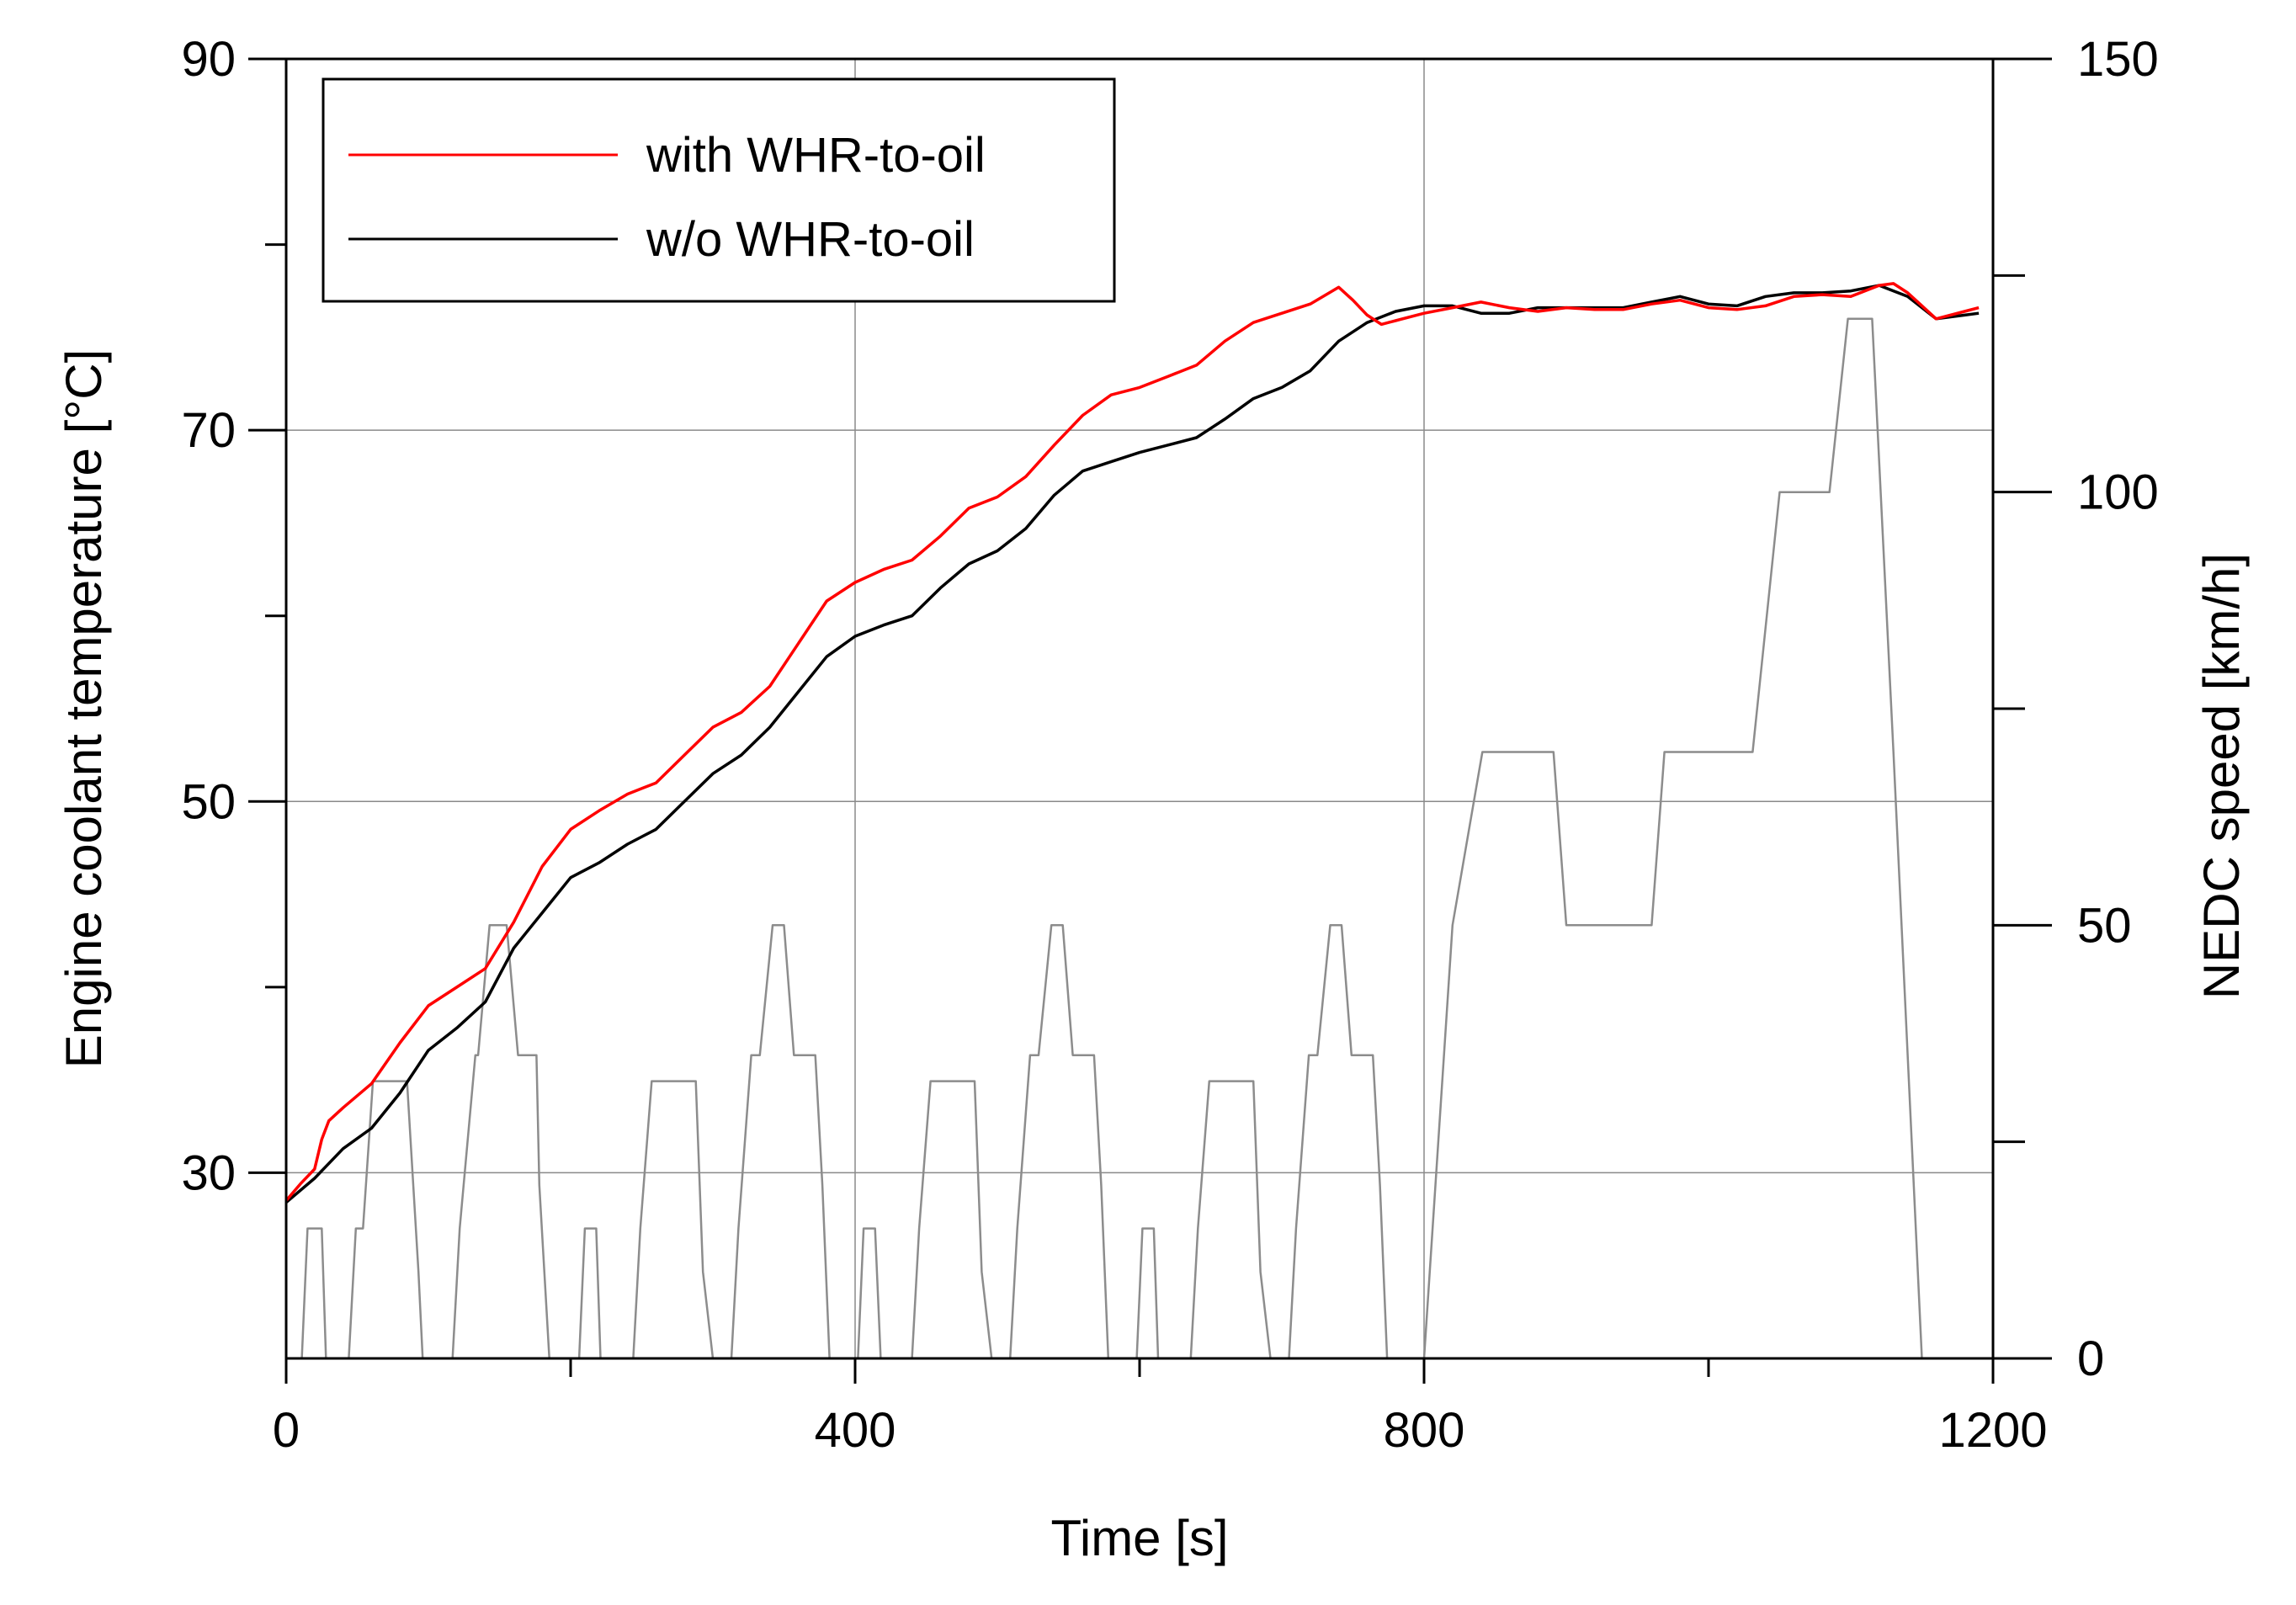 This screenshot has height=1605, width=2296. What do you see at coordinates (2221, 776) in the screenshot?
I see `y-axis-label-right: NEDC speed [km/h]` at bounding box center [2221, 776].